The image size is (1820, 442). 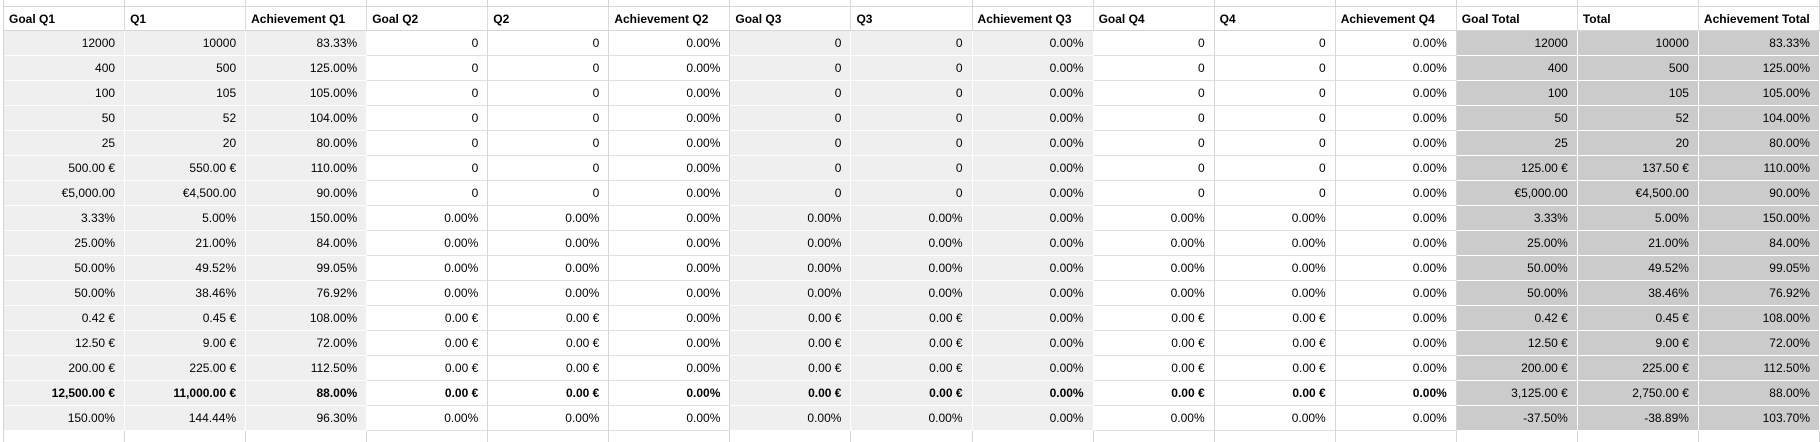 I want to click on column-header-achievement-total: Achievement Total, so click(x=1759, y=19).